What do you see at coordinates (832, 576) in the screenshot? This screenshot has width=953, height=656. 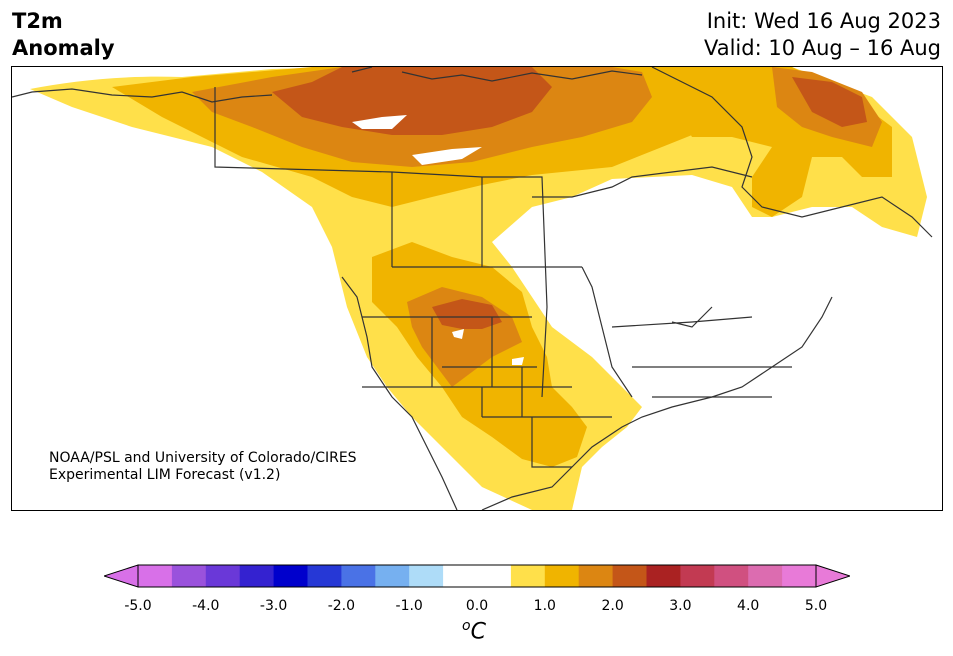 I see `colorbar-extend-high` at bounding box center [832, 576].